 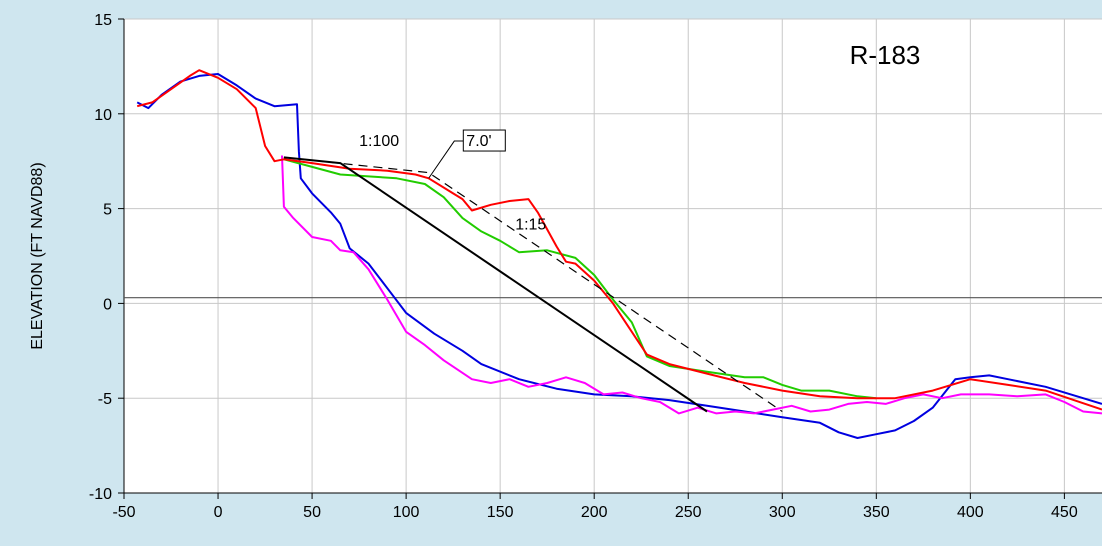 I want to click on y-tick-label: -10, so click(x=100, y=494).